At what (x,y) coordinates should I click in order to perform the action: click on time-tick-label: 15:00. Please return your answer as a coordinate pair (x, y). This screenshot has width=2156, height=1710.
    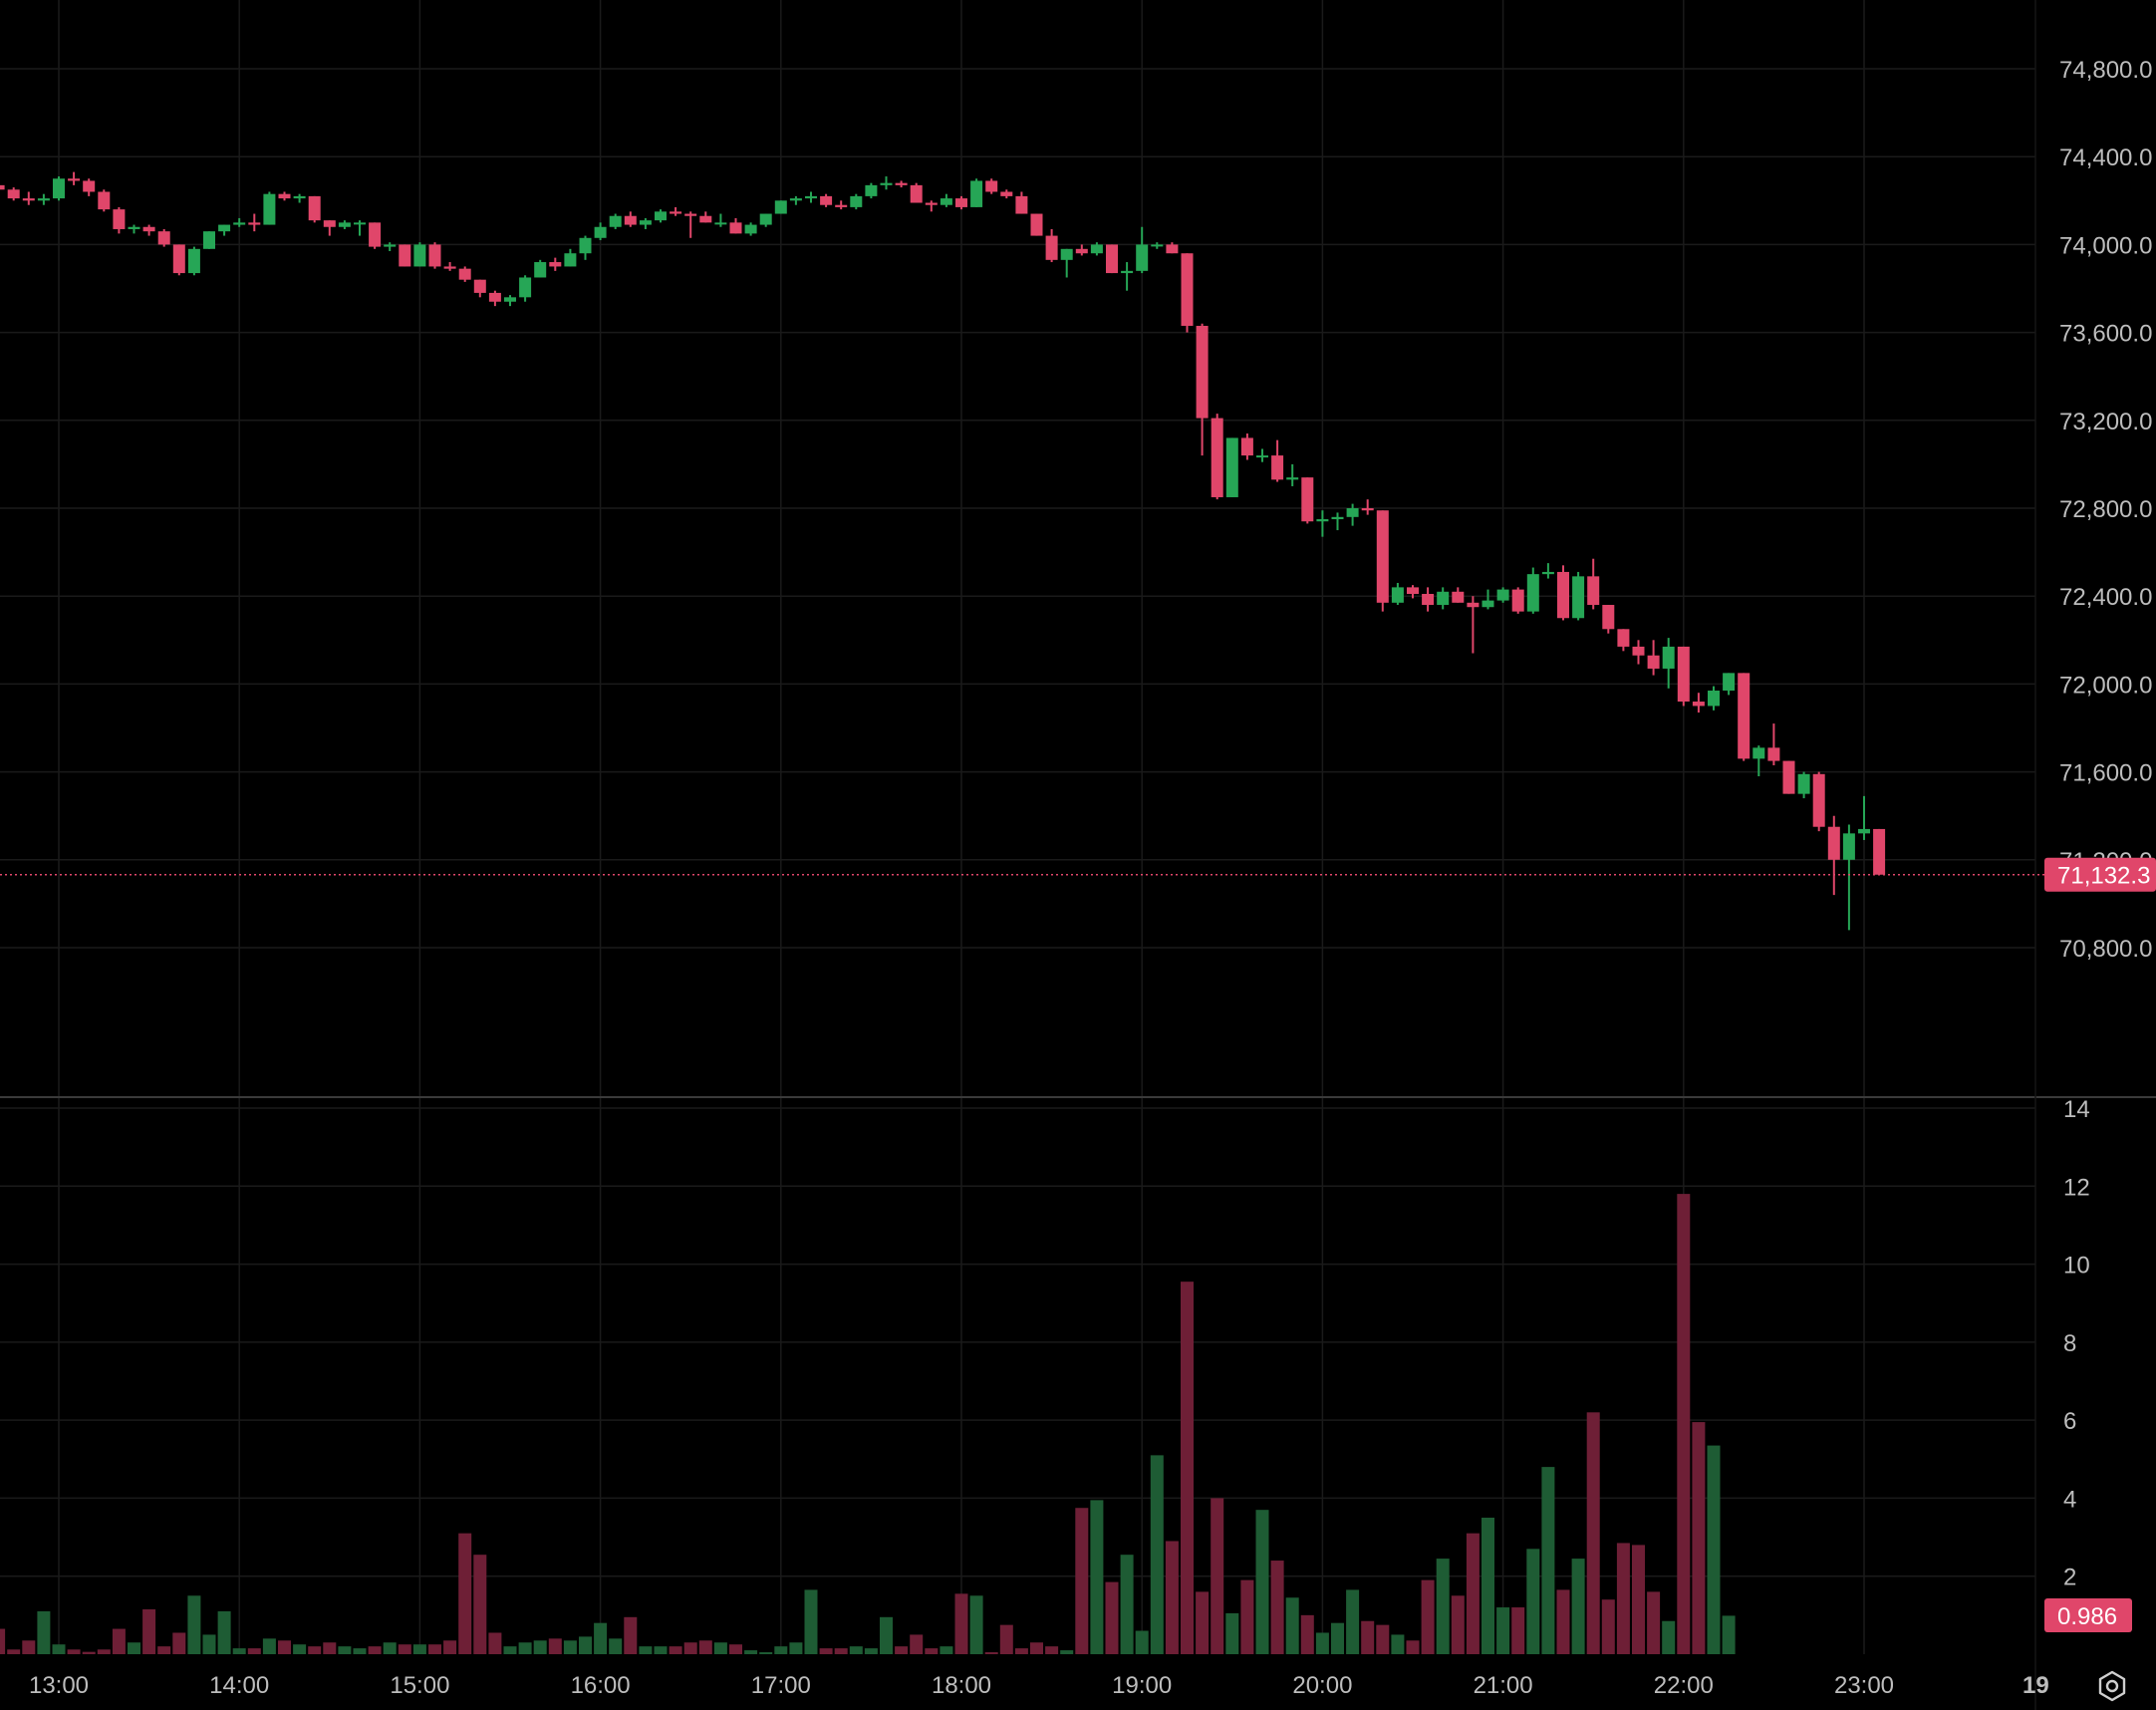
    Looking at the image, I should click on (419, 1685).